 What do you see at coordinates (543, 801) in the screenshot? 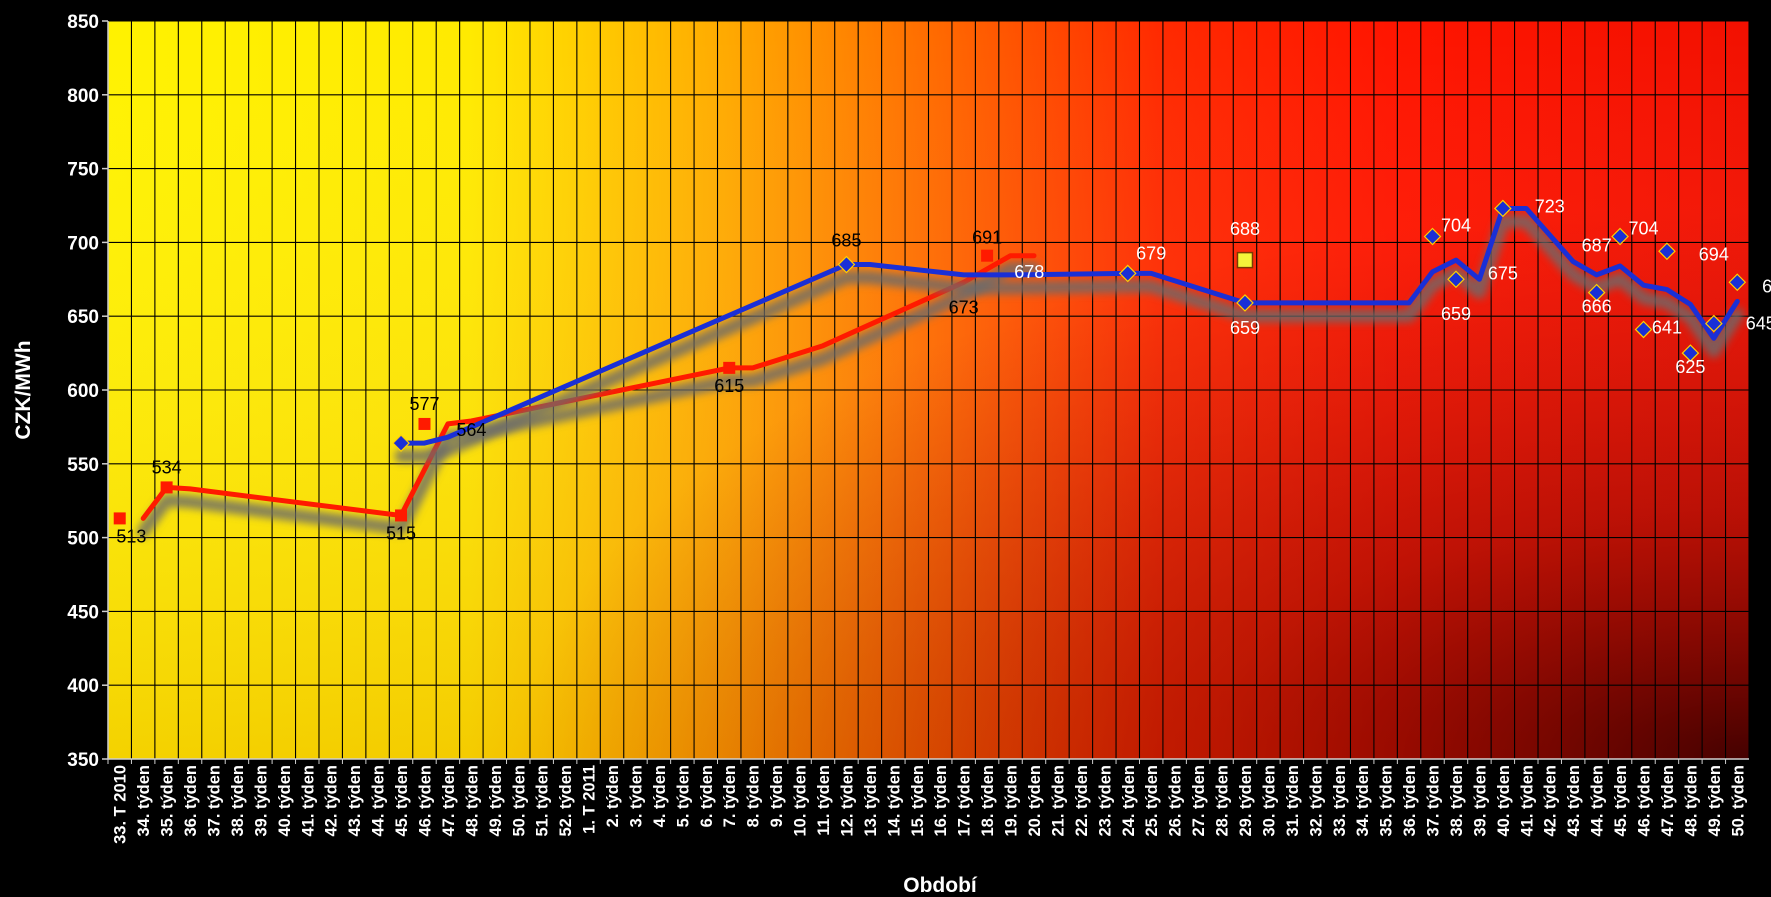
I see `x-tick-label: 51. týden` at bounding box center [543, 801].